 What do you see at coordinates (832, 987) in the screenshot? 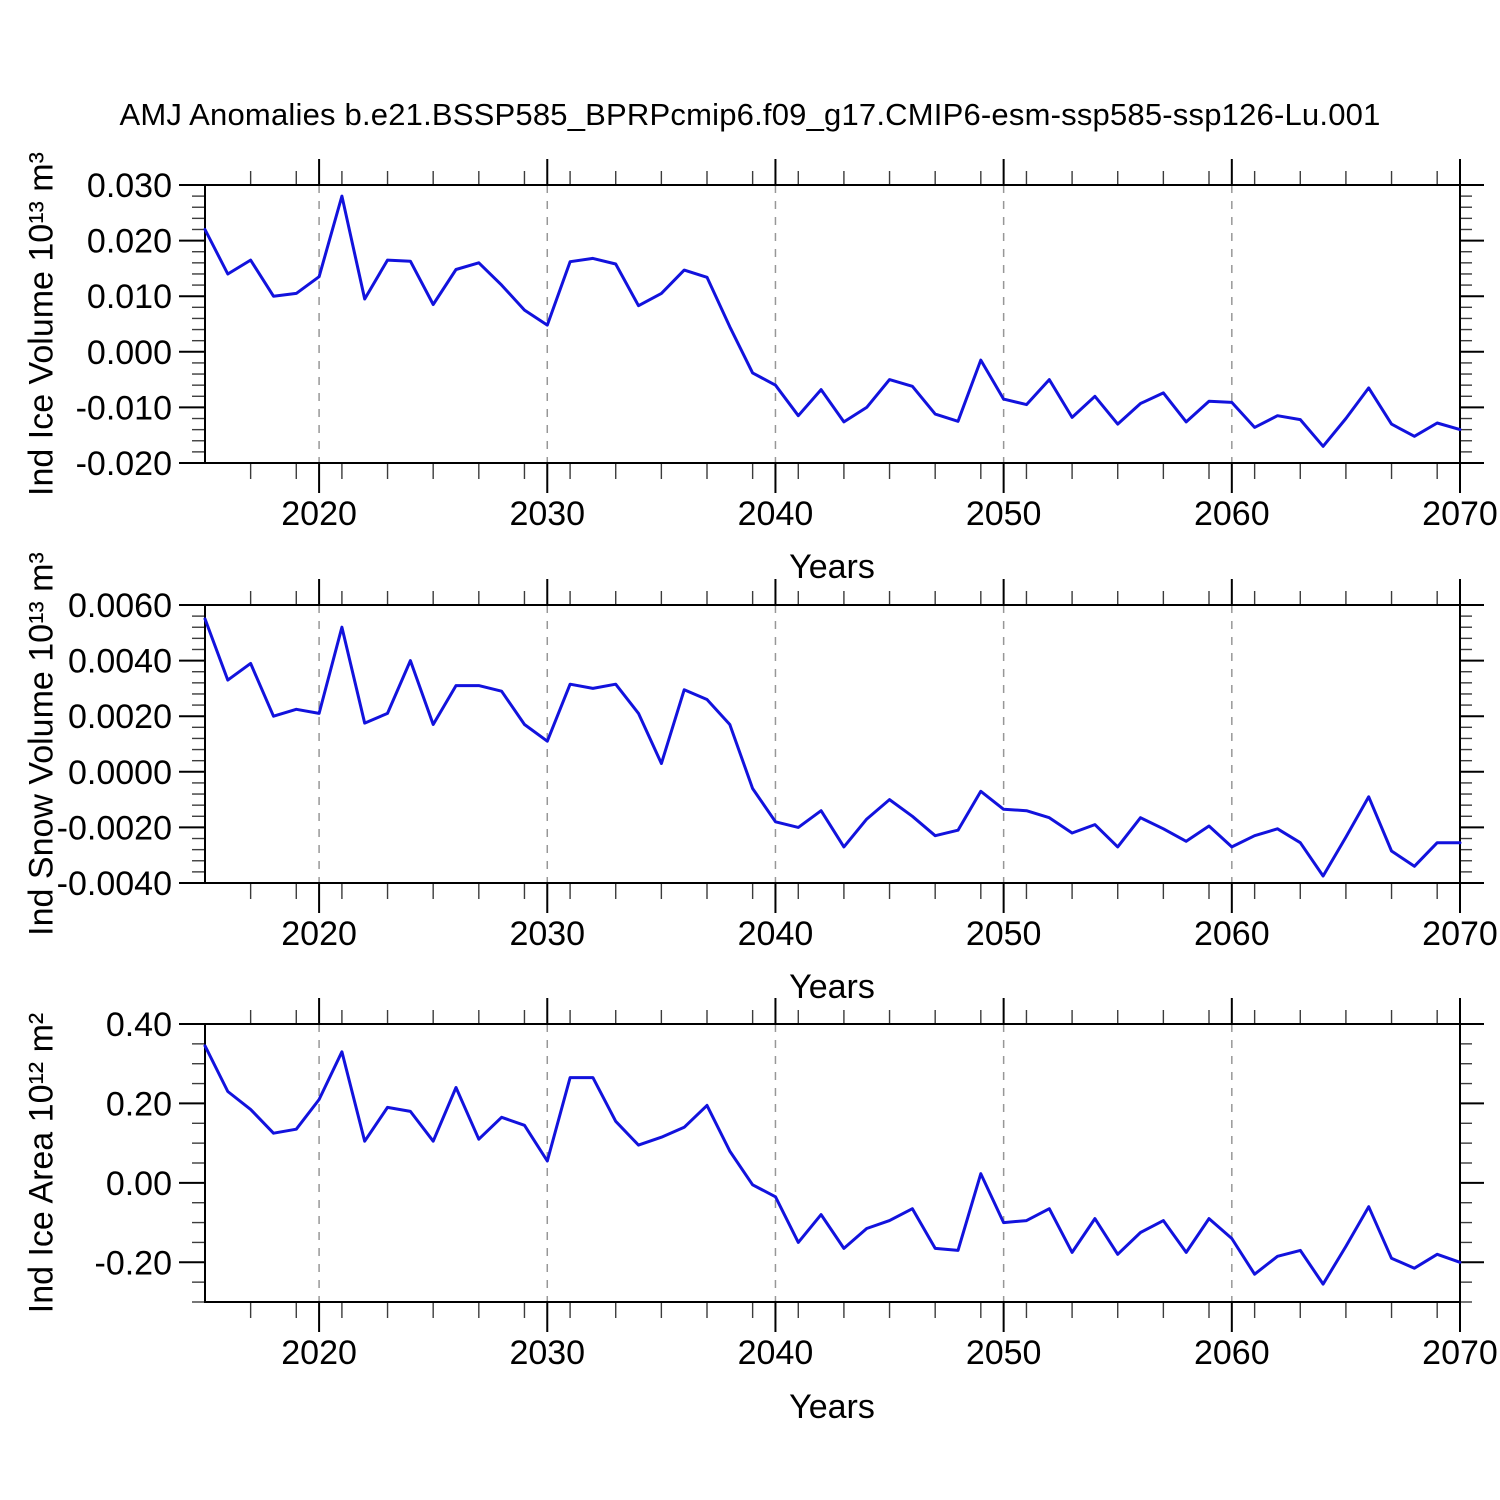
I see `x-axis-title-panel2: Years` at bounding box center [832, 987].